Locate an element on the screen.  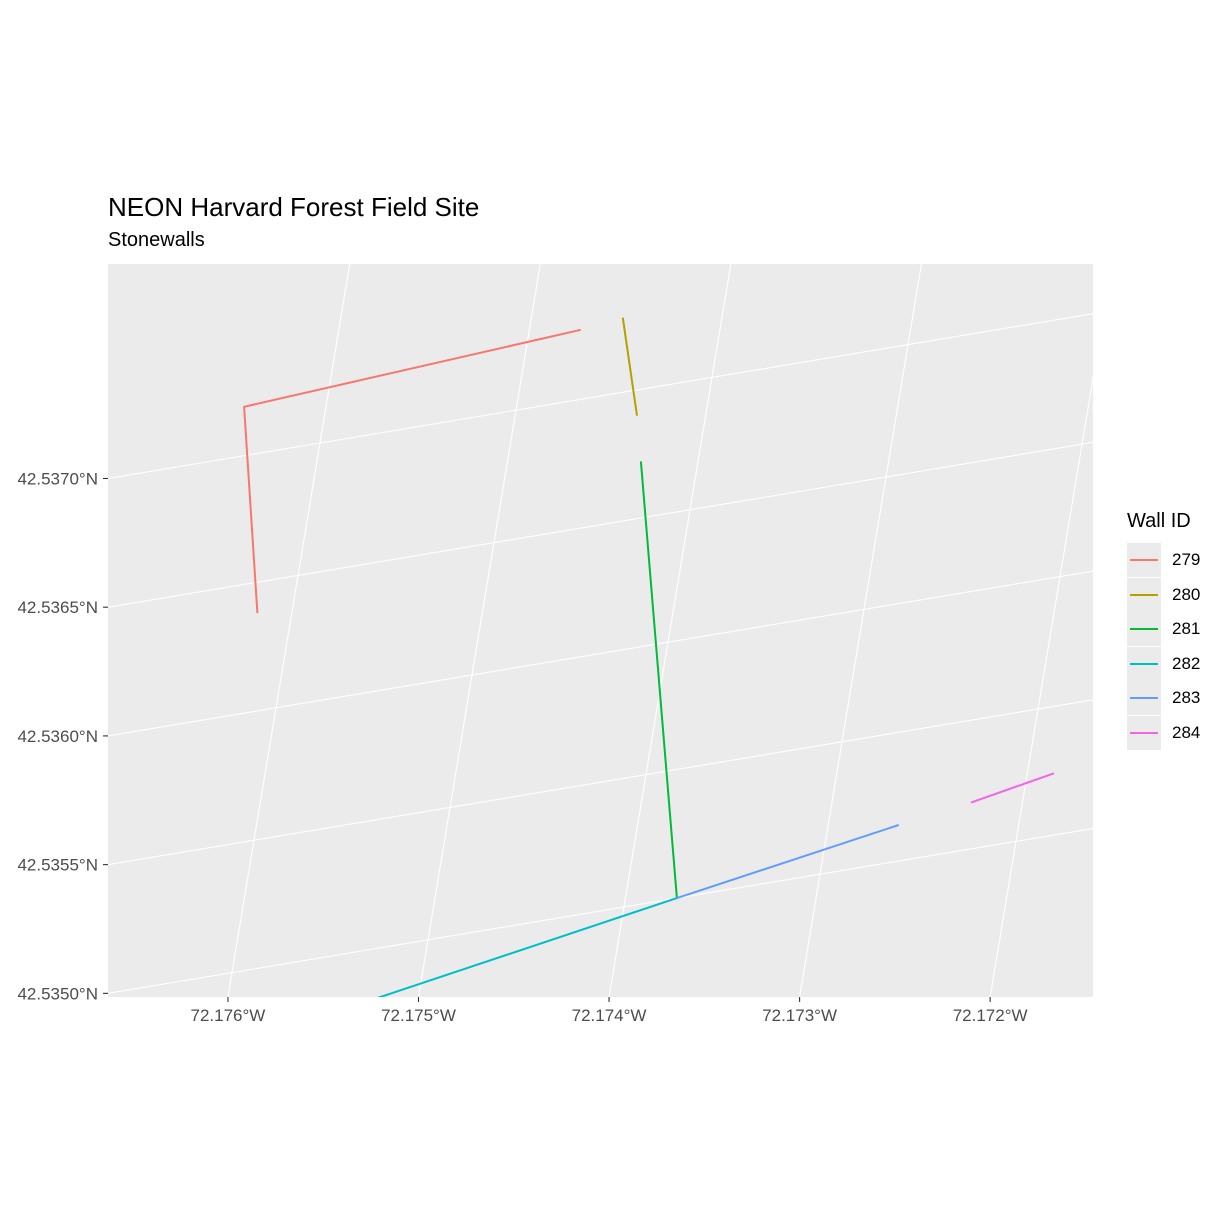
x-tick-label: 72.172°W is located at coordinates (990, 1015).